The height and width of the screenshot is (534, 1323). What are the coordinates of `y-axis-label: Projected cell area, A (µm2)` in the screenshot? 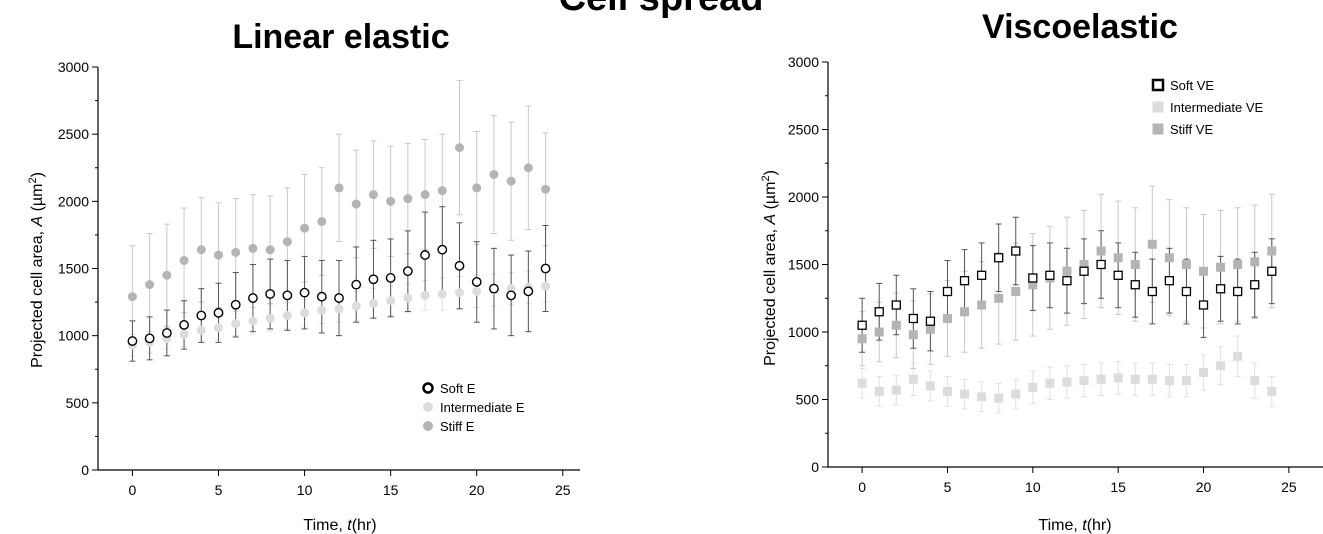 It's located at (769, 268).